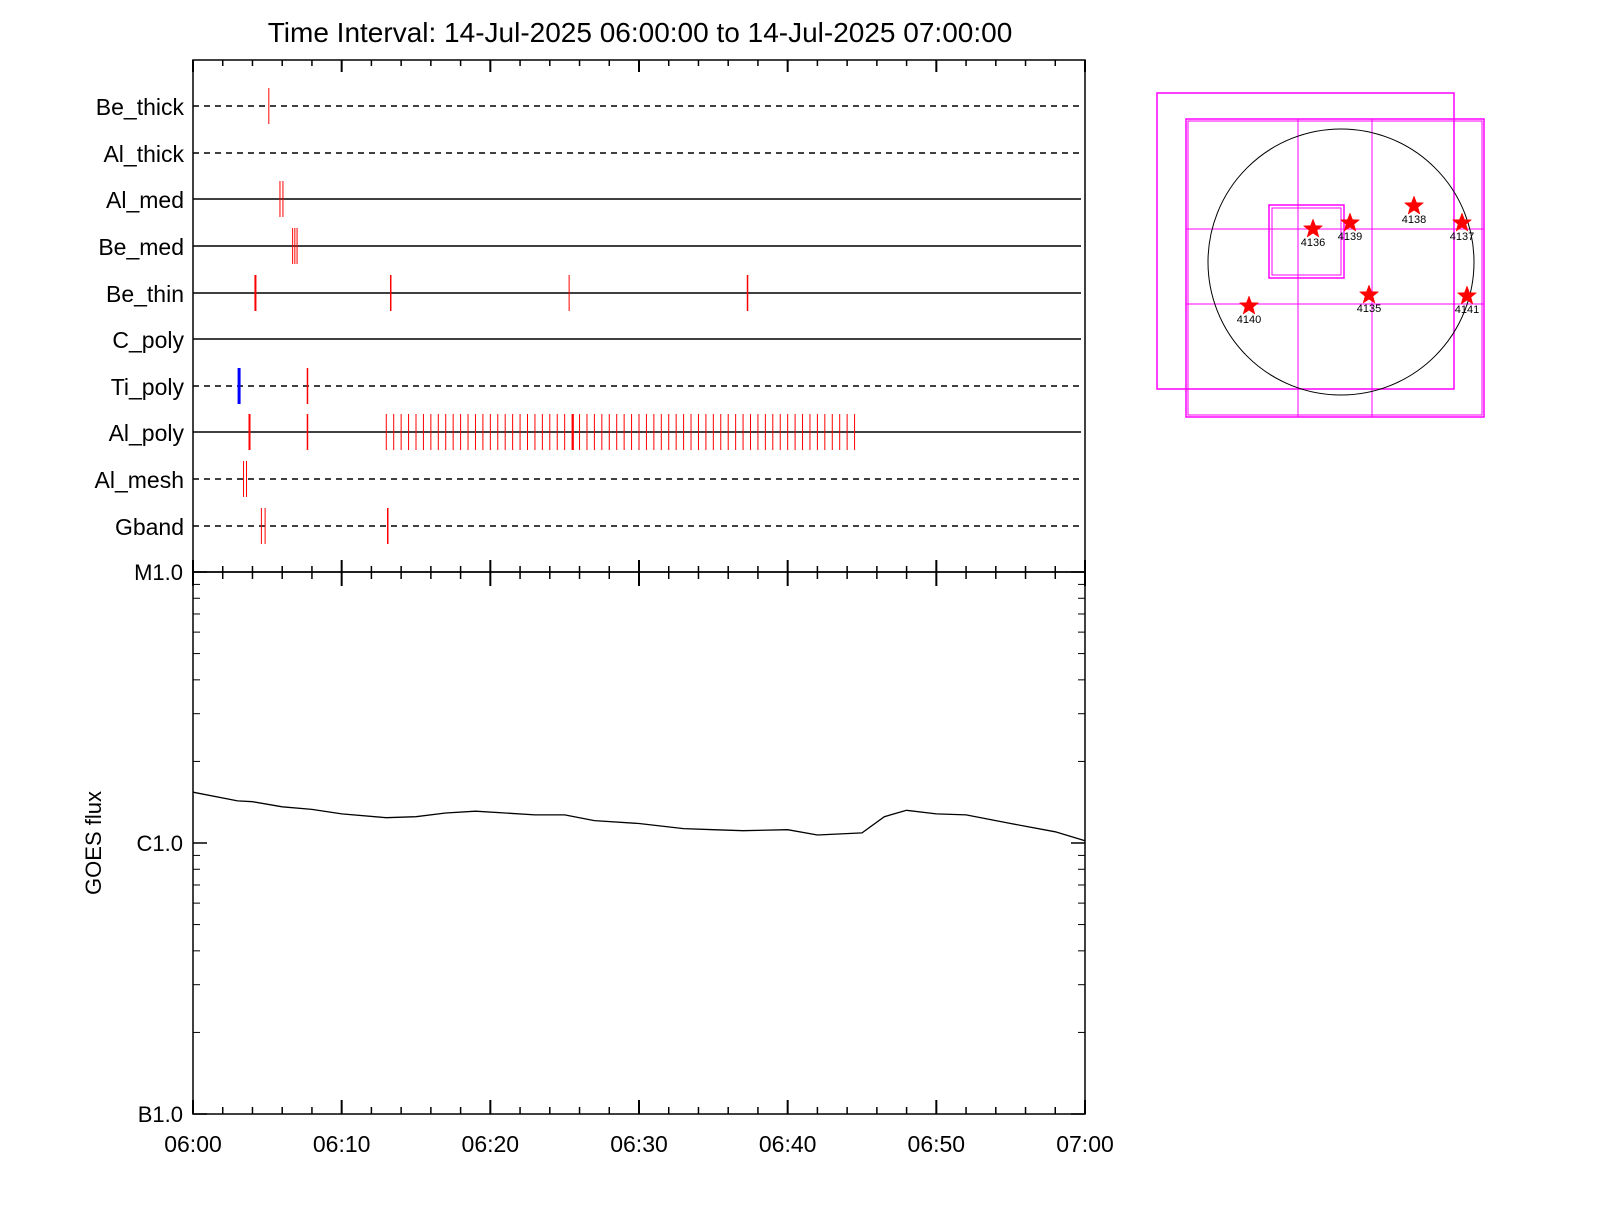 This screenshot has width=1600, height=1205. What do you see at coordinates (149, 527) in the screenshot?
I see `row-label-Gband: Gband` at bounding box center [149, 527].